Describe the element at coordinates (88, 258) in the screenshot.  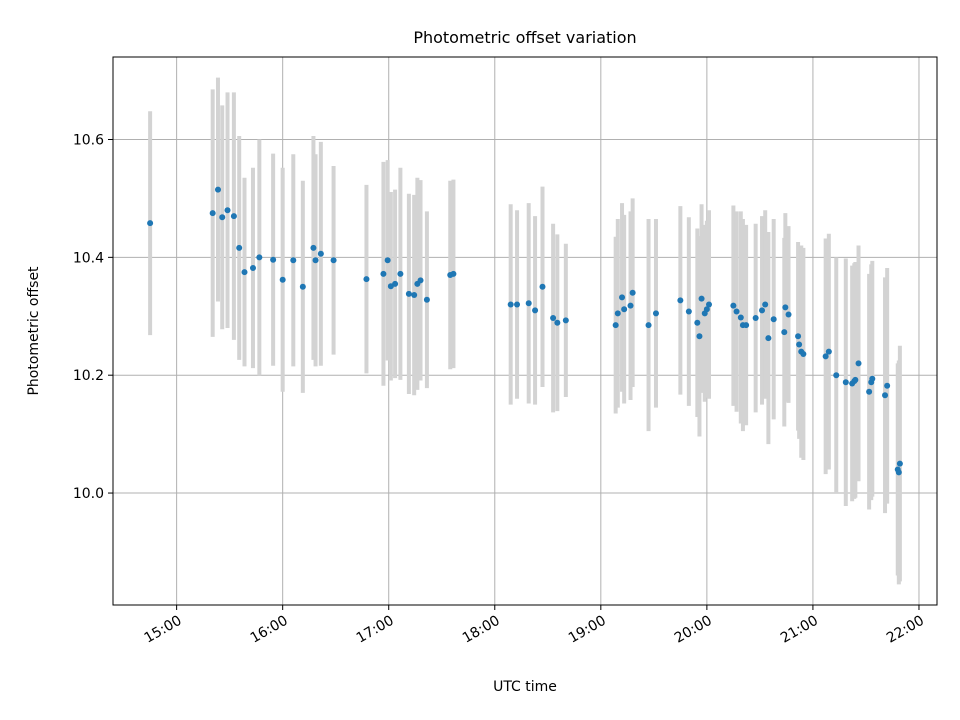
I see `y-tick-label: 10.4` at that location.